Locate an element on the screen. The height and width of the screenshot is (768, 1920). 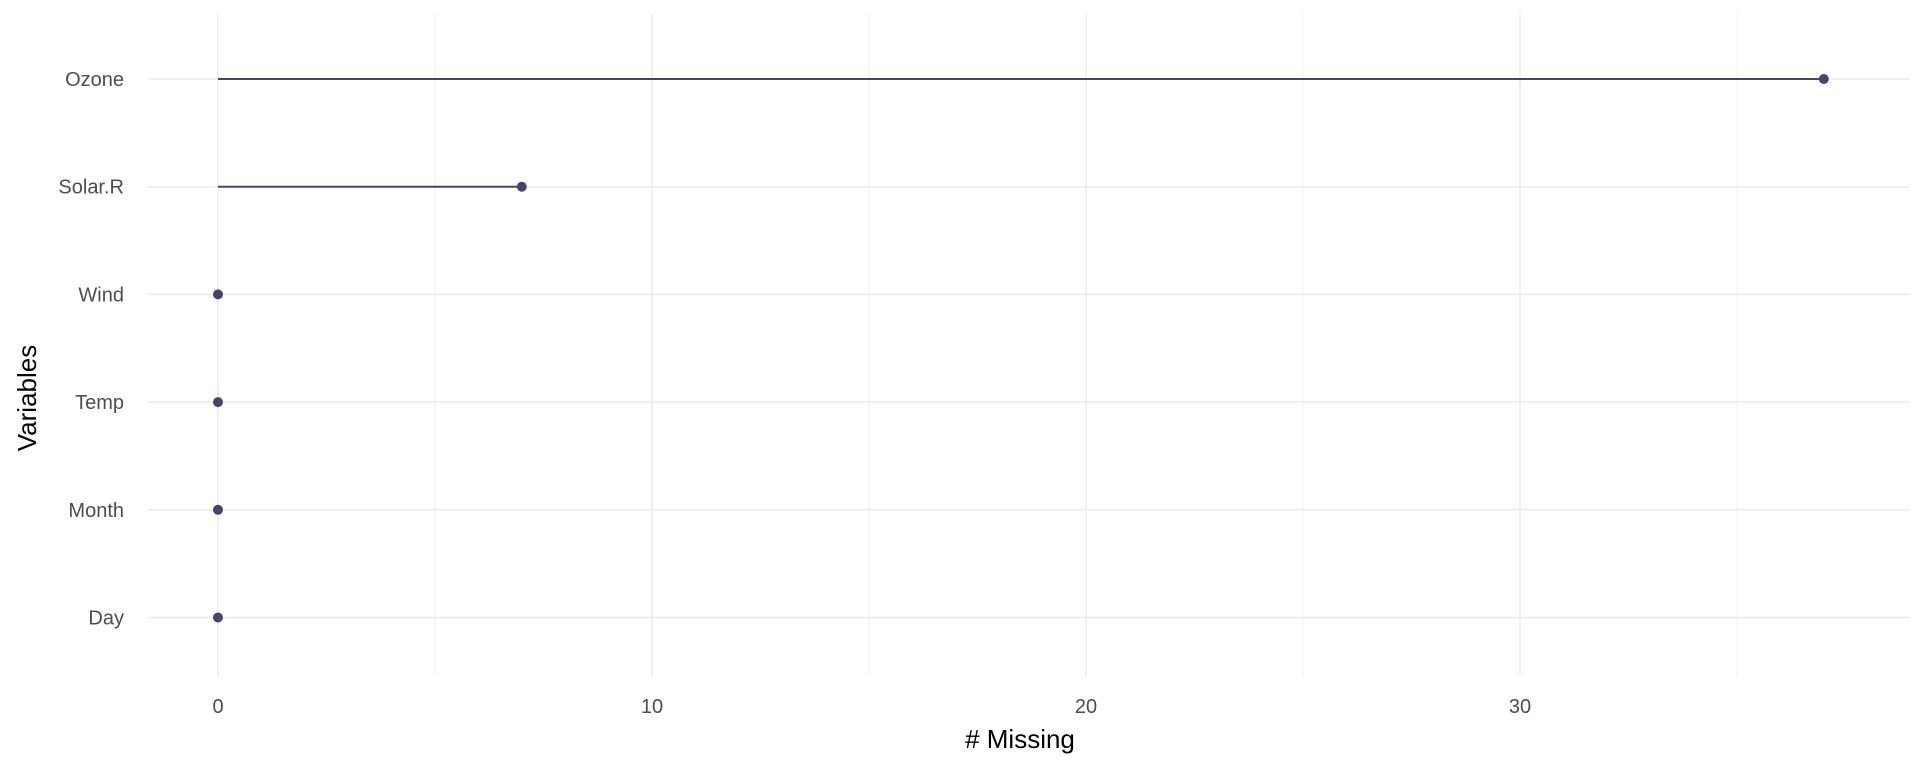
y-tick-label-ozone: Ozone is located at coordinates (94, 80).